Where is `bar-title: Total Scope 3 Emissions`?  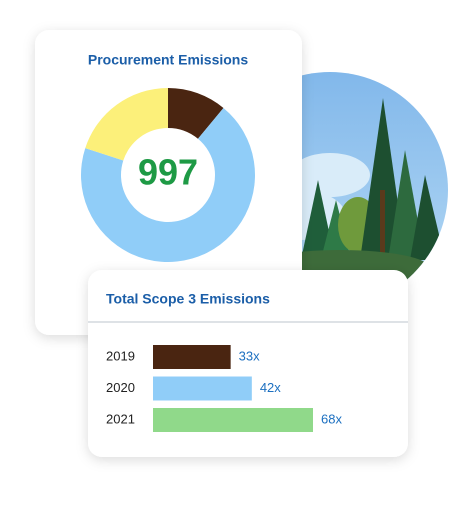 bar-title: Total Scope 3 Emissions is located at coordinates (188, 299).